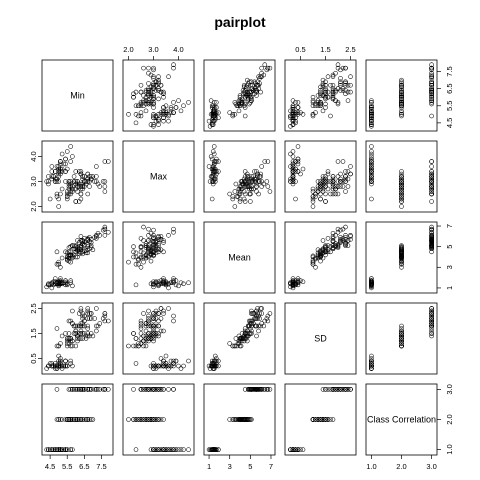 This screenshot has height=480, width=480. Describe the element at coordinates (33, 181) in the screenshot. I see `tick-label: 3.0` at that location.